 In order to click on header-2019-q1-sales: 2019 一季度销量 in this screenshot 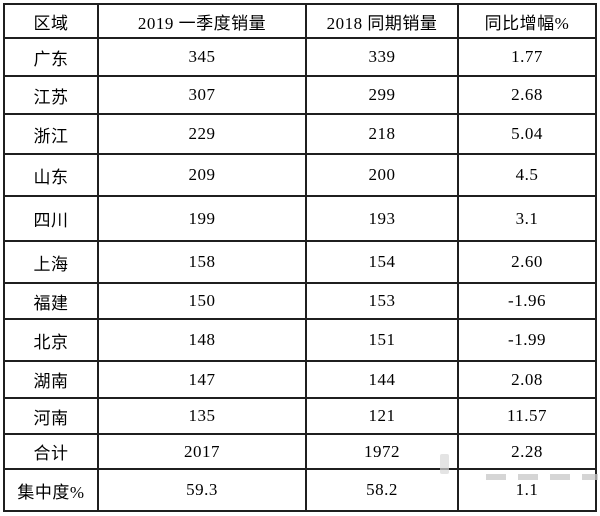, I will do `click(202, 21)`.